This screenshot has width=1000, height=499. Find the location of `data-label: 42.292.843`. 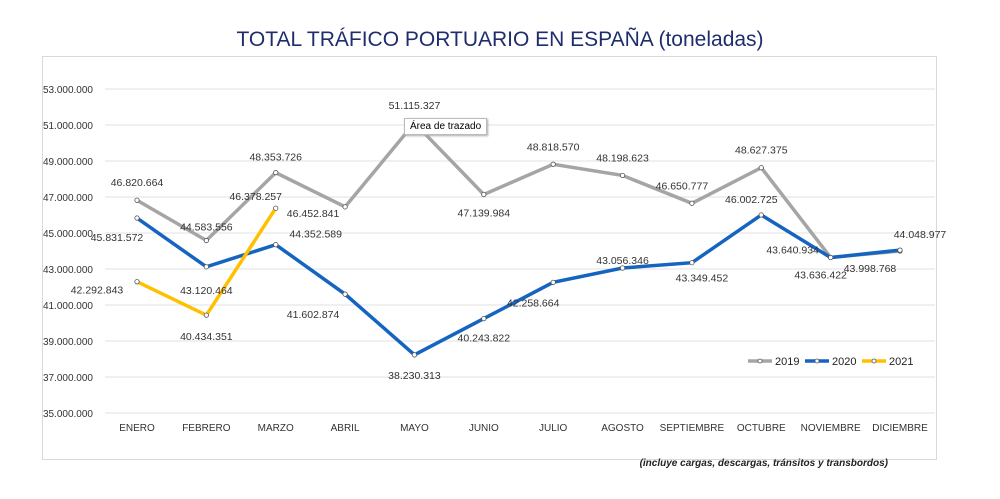

data-label: 42.292.843 is located at coordinates (97, 291).